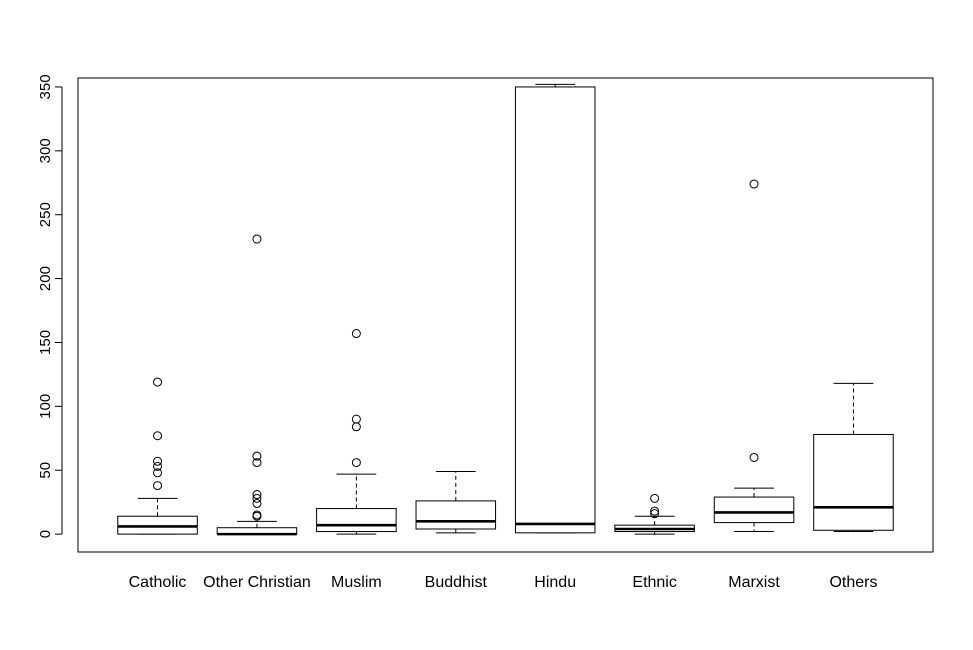 This screenshot has width=973, height=650. What do you see at coordinates (257, 385) in the screenshot?
I see `box-other-christian` at bounding box center [257, 385].